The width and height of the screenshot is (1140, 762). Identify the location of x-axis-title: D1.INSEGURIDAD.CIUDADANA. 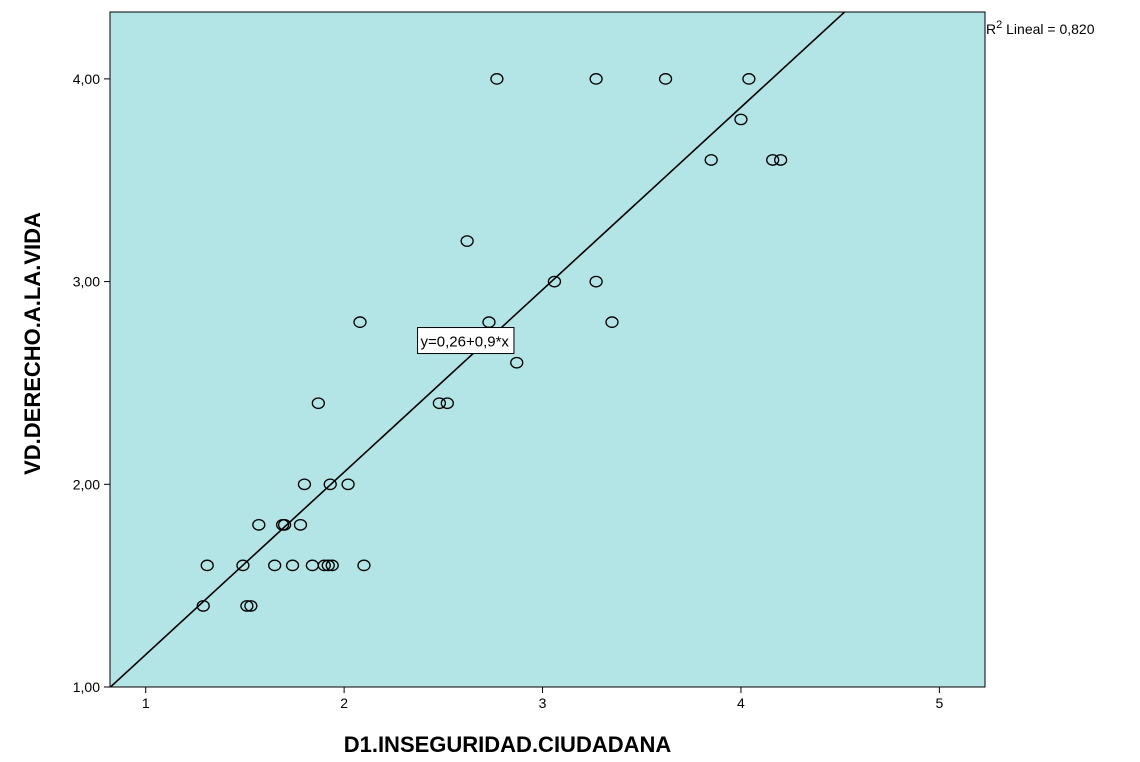
(508, 744).